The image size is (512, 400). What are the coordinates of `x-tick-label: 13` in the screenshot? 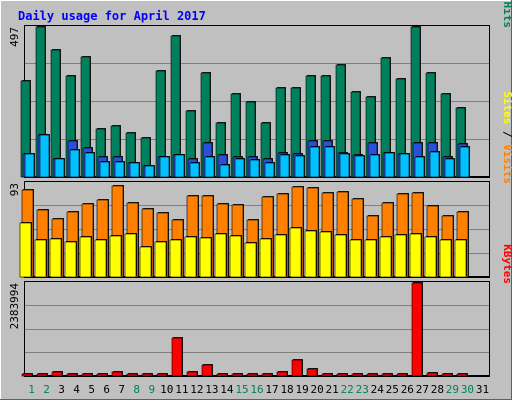 It's located at (211, 389).